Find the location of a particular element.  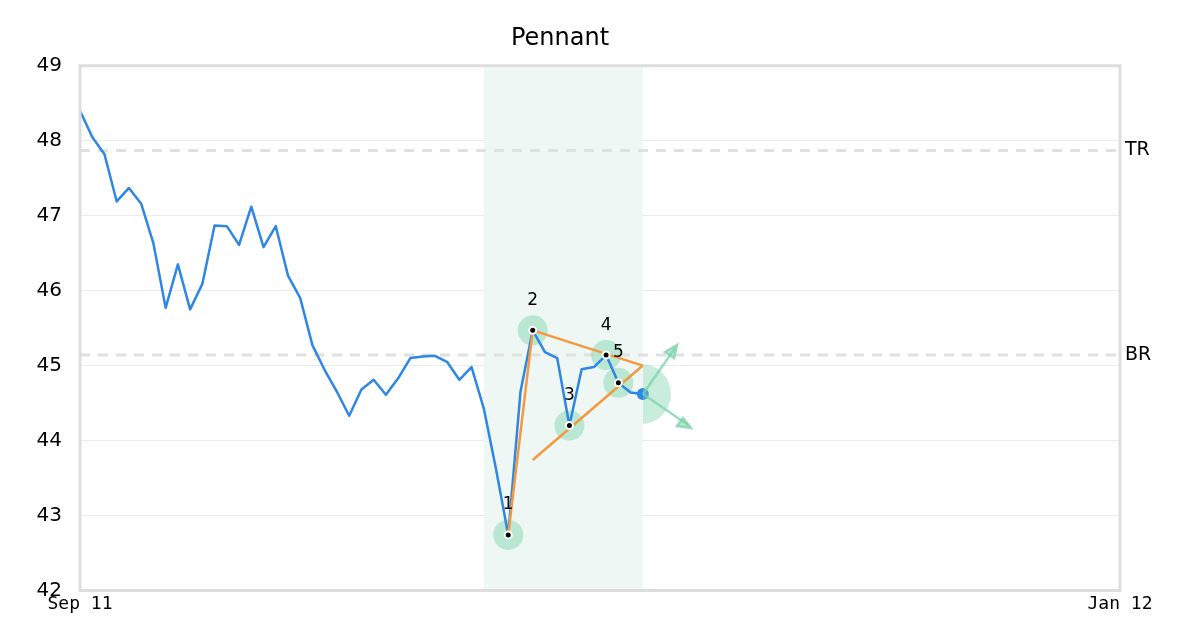

y-tick-label: 49 is located at coordinates (49, 64).